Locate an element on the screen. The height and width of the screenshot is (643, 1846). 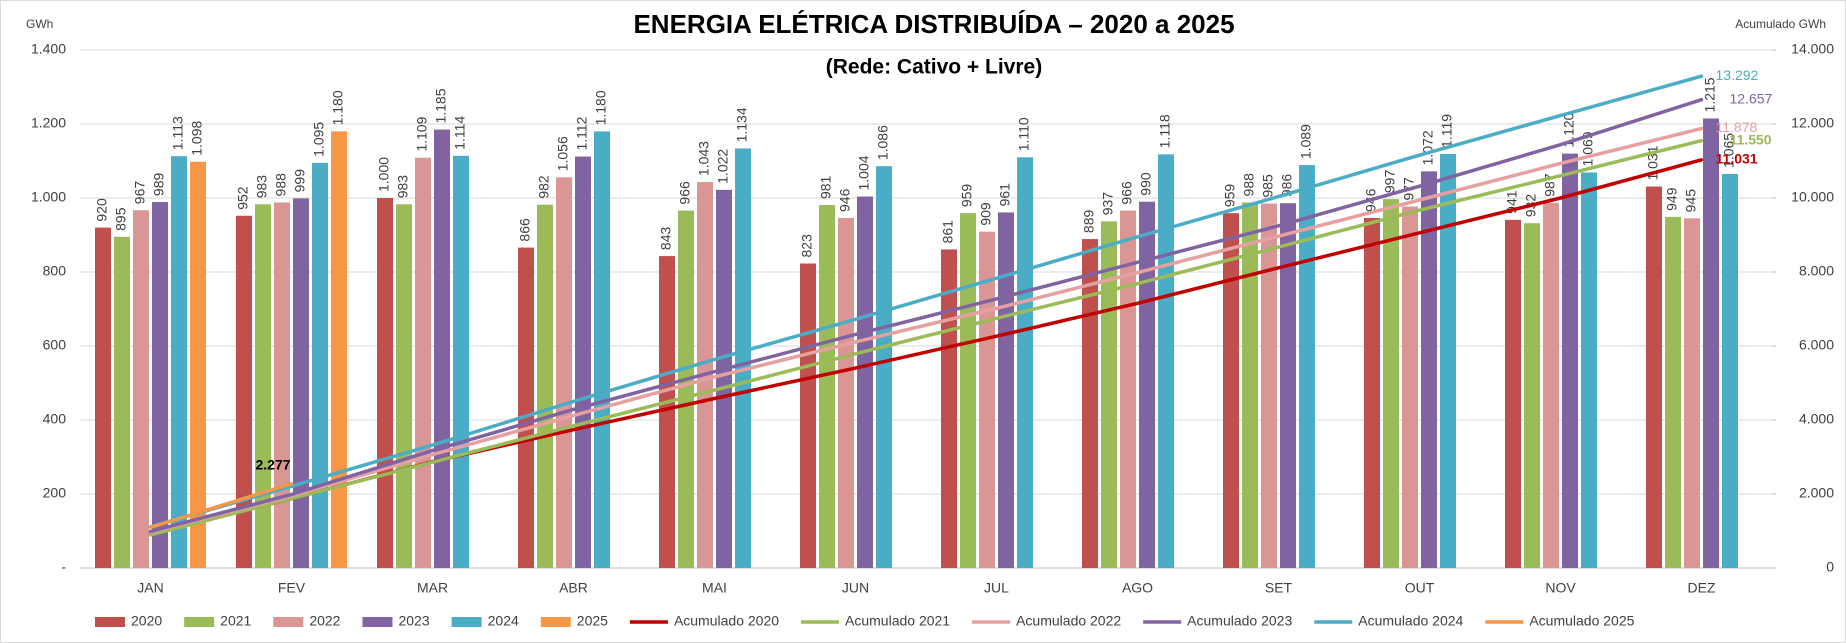
x-tick-label: AGO is located at coordinates (1137, 588).